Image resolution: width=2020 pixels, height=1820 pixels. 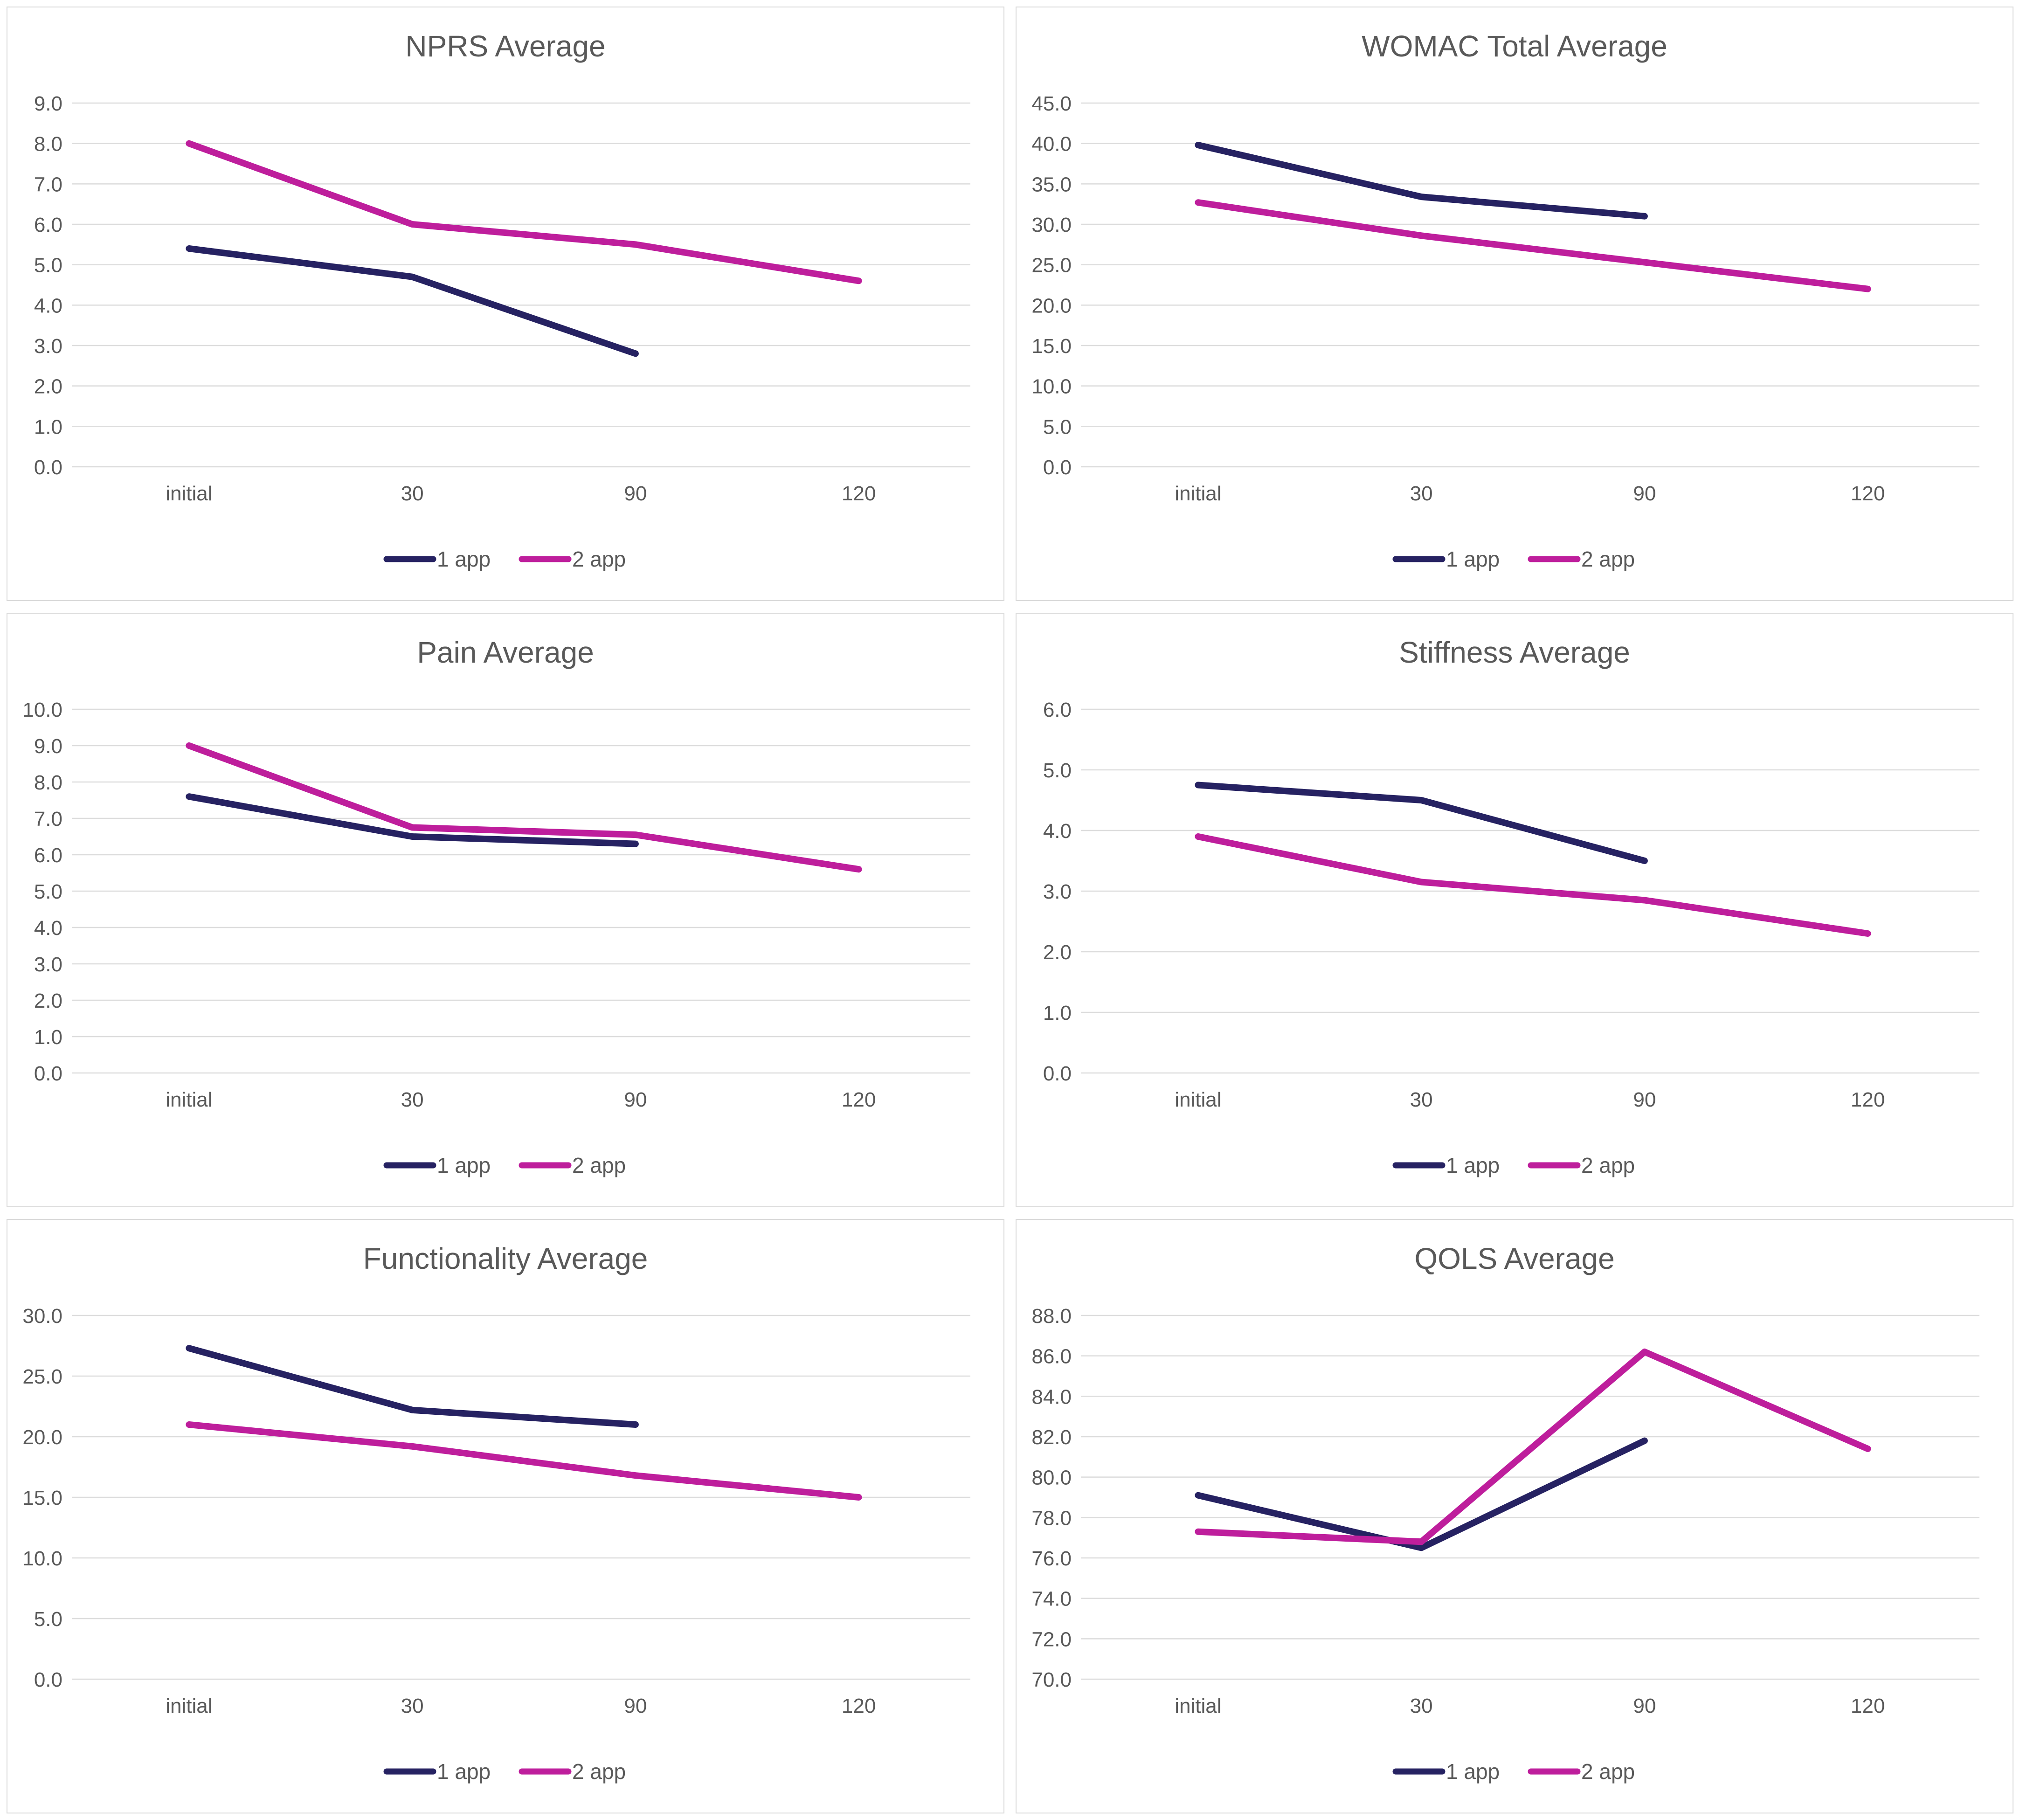 I want to click on y-axis-tick-label: 74.0, so click(x=1051, y=1599).